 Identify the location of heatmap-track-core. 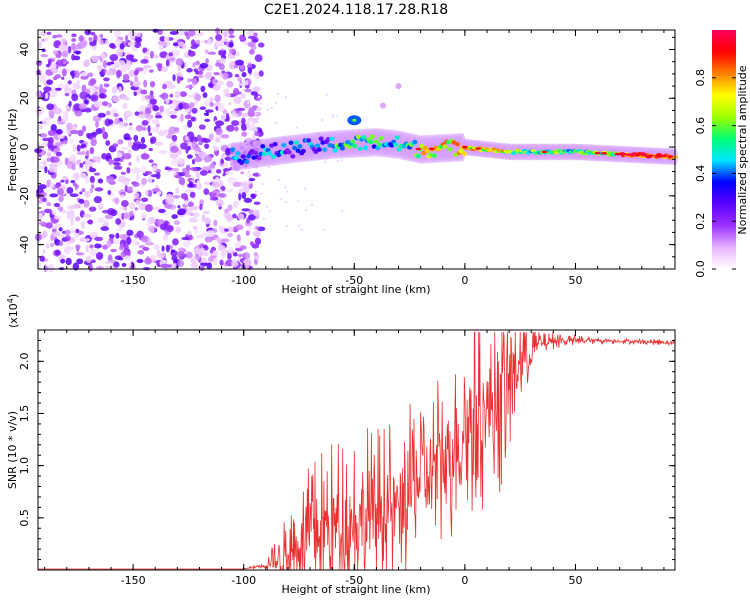
(431, 149).